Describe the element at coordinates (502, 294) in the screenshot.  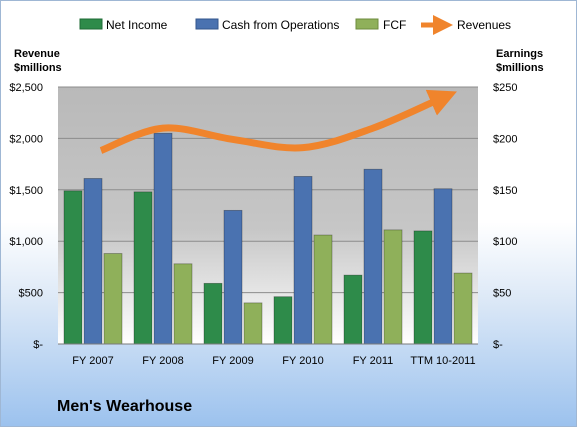
I see `right-tick-label: $50` at that location.